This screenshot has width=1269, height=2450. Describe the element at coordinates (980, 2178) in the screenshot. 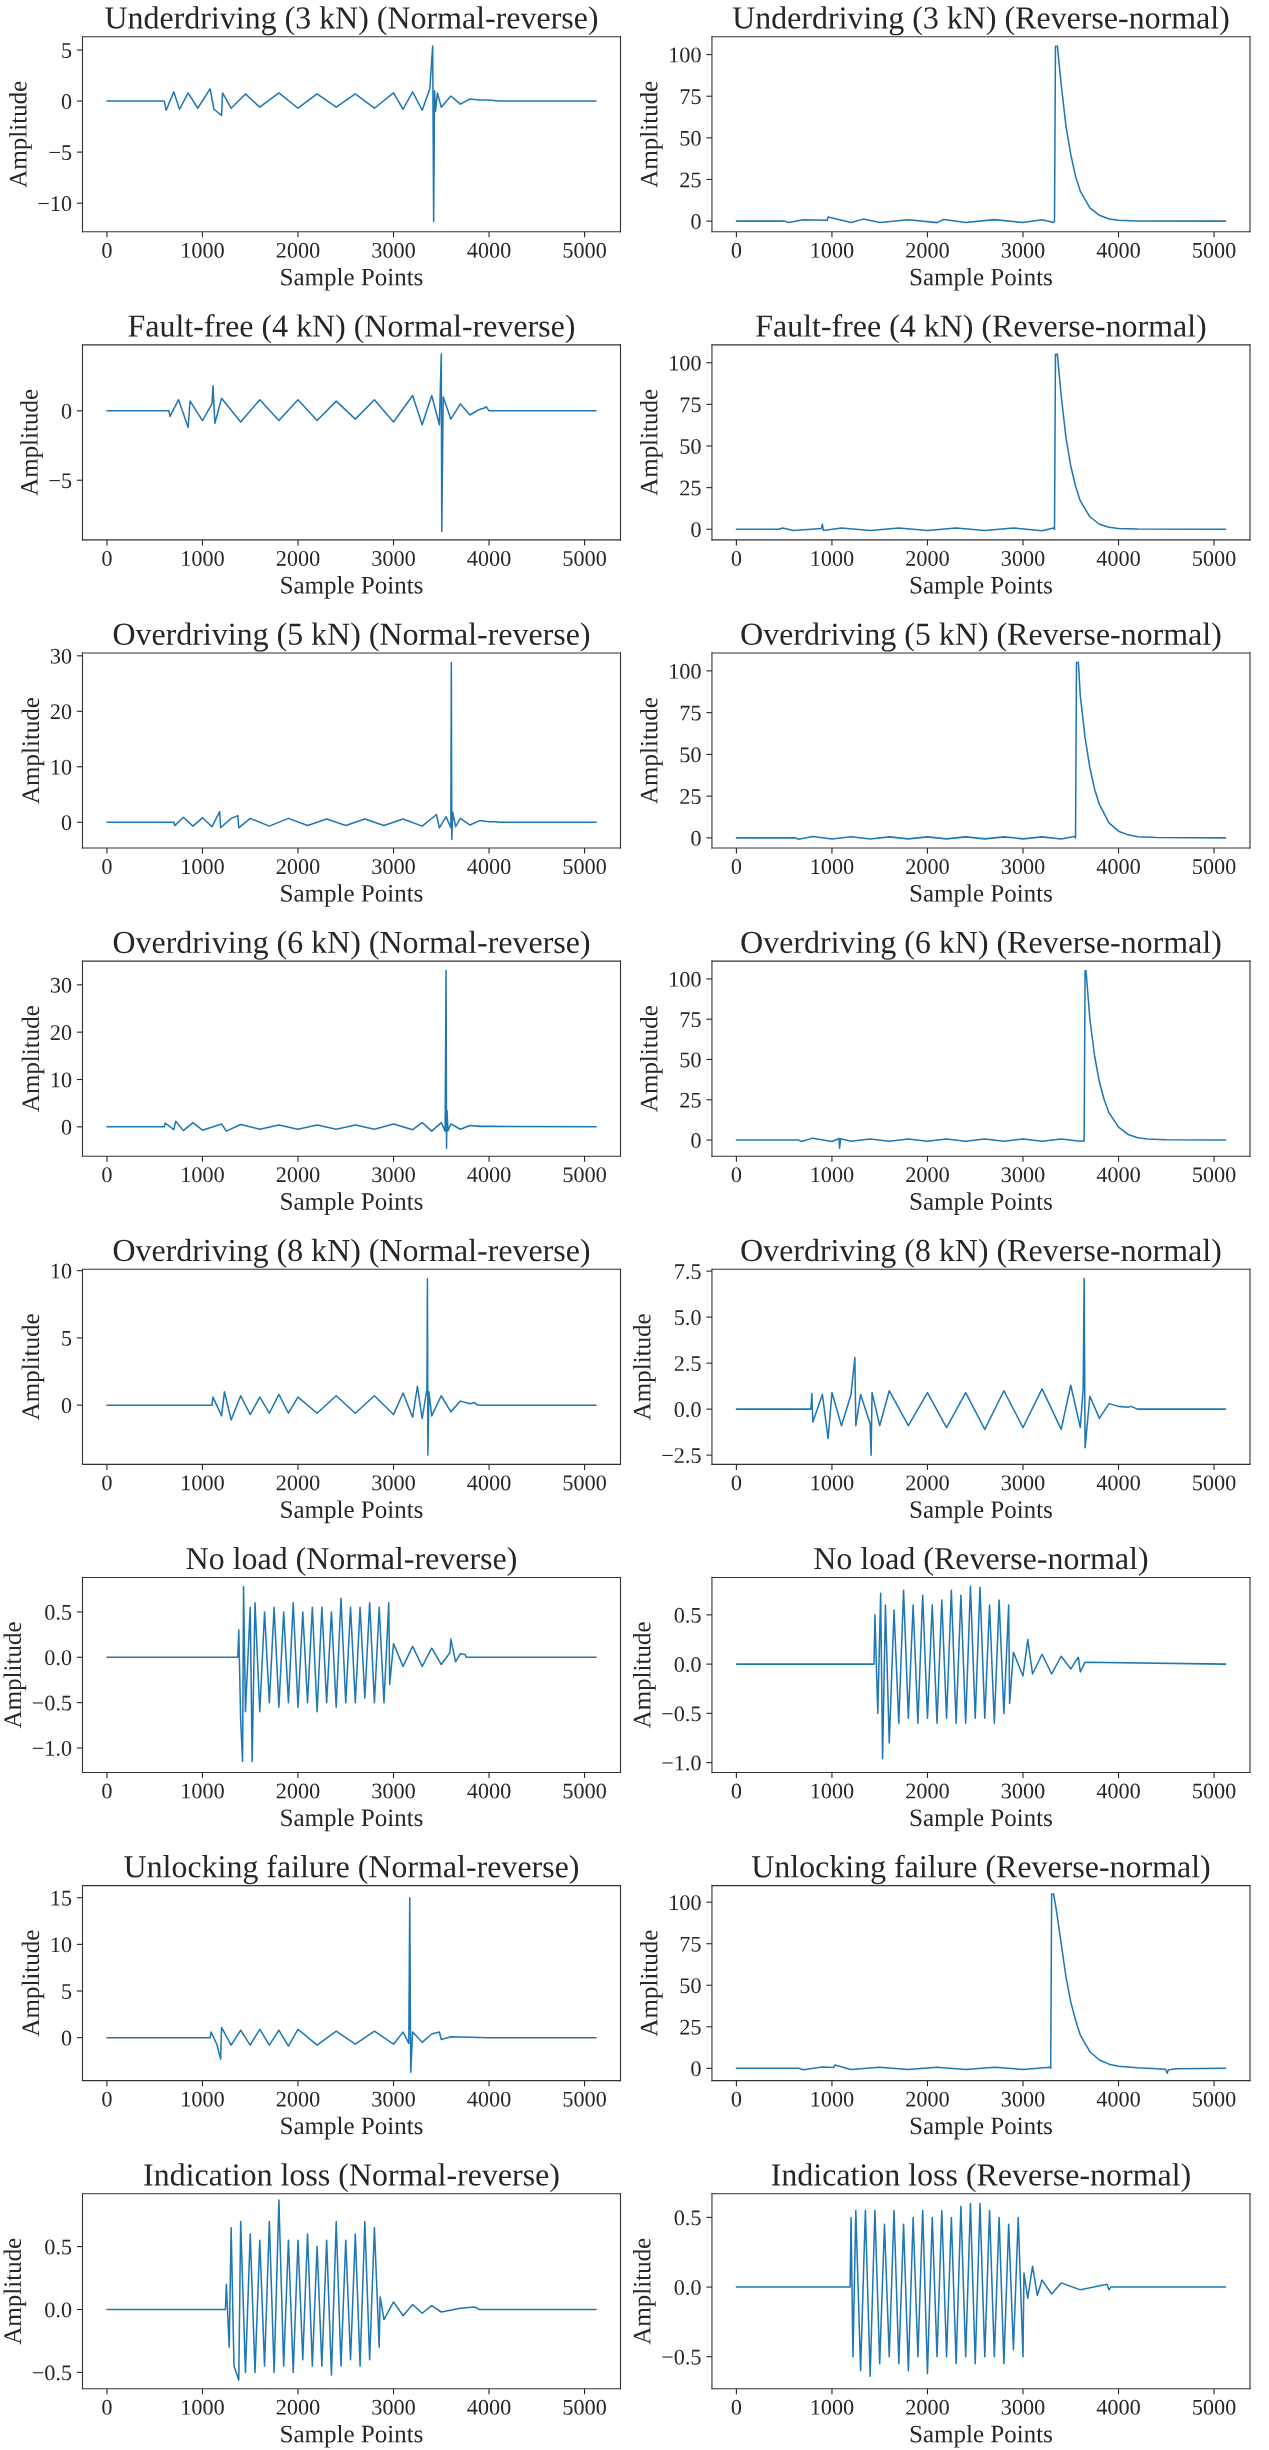

I see `chart-title: Indication loss (Reverse-normal)` at that location.